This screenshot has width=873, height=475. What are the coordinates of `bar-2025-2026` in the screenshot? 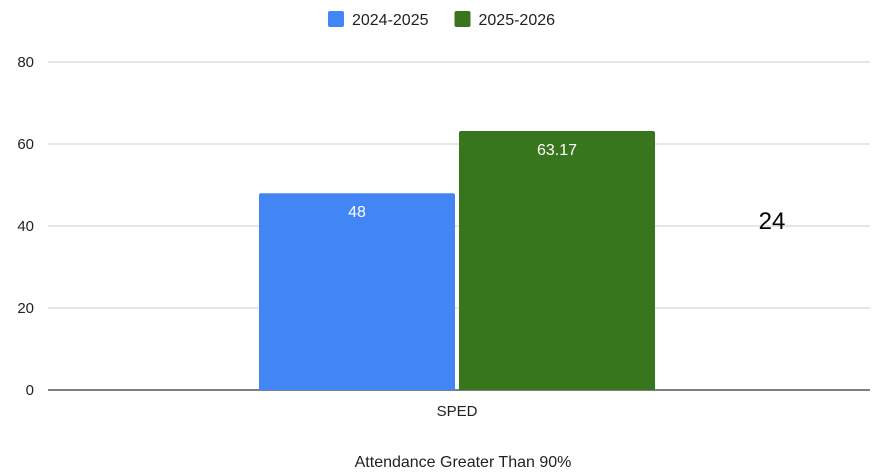 It's located at (557, 261).